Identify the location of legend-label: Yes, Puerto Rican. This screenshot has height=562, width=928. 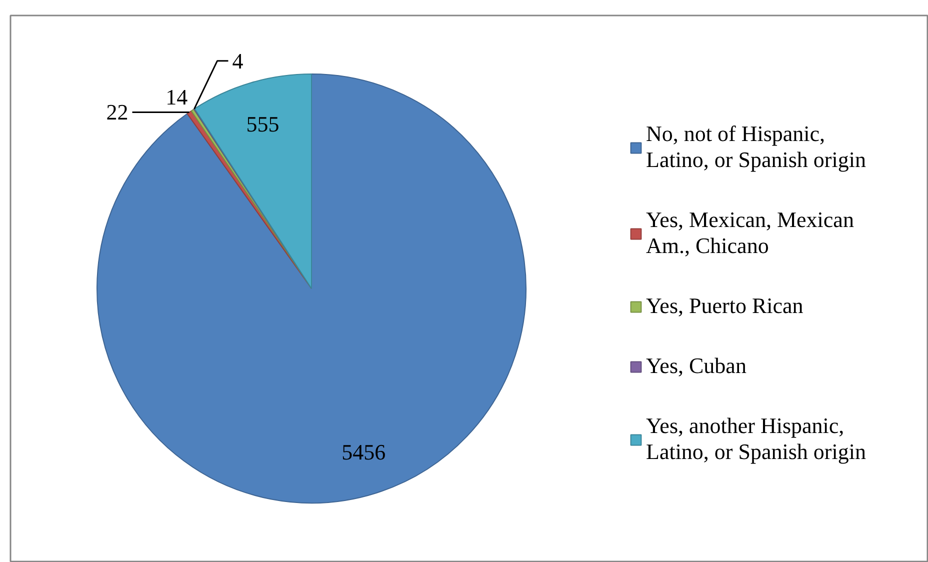
(725, 306).